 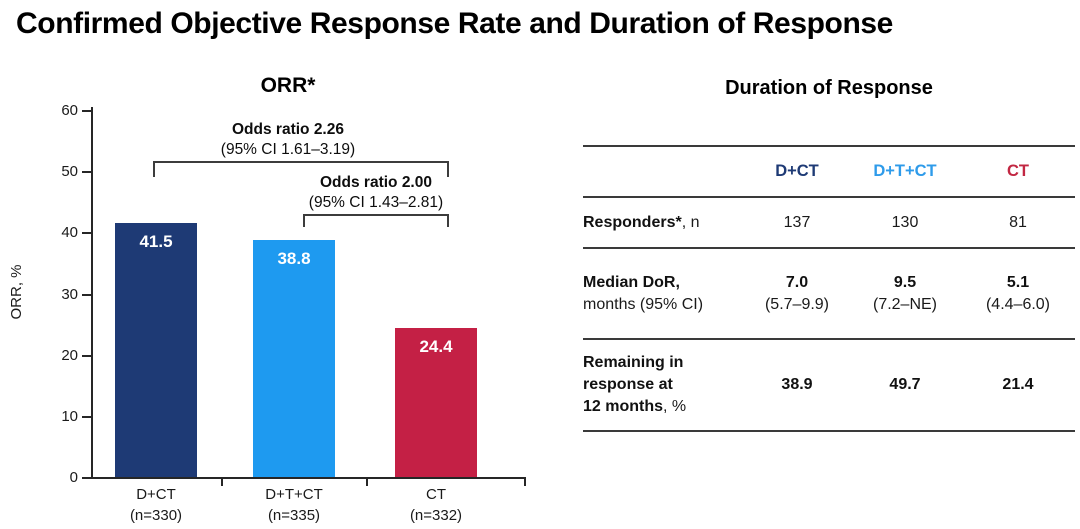 I want to click on dor-table-row: Responders*, n 137 130 81, so click(x=829, y=222).